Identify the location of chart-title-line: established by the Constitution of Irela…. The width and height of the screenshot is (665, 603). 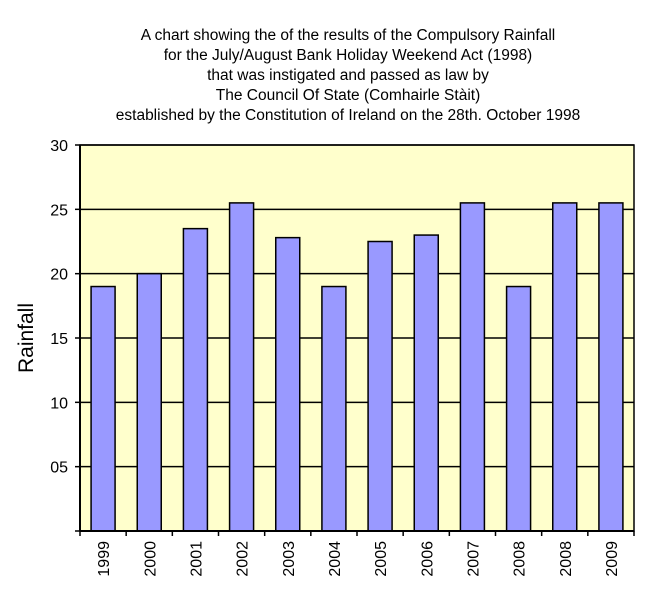
(348, 115).